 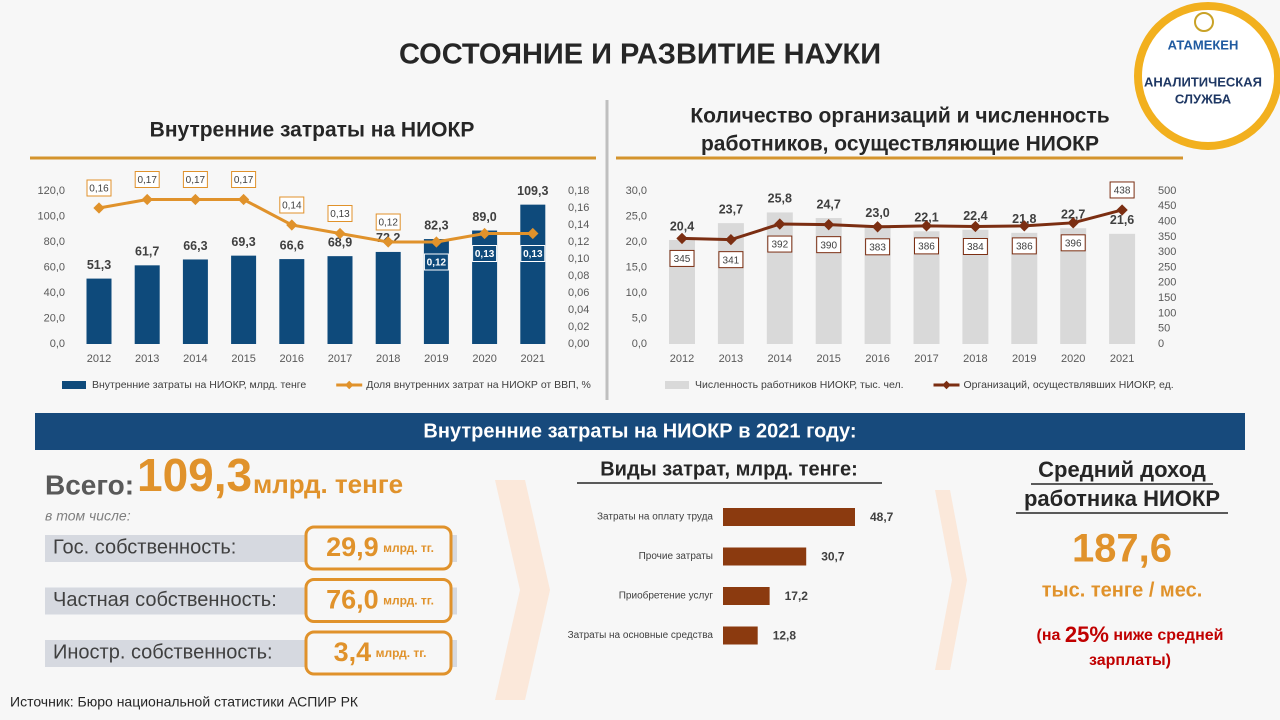 I want to click on data-label: 383, so click(x=877, y=247).